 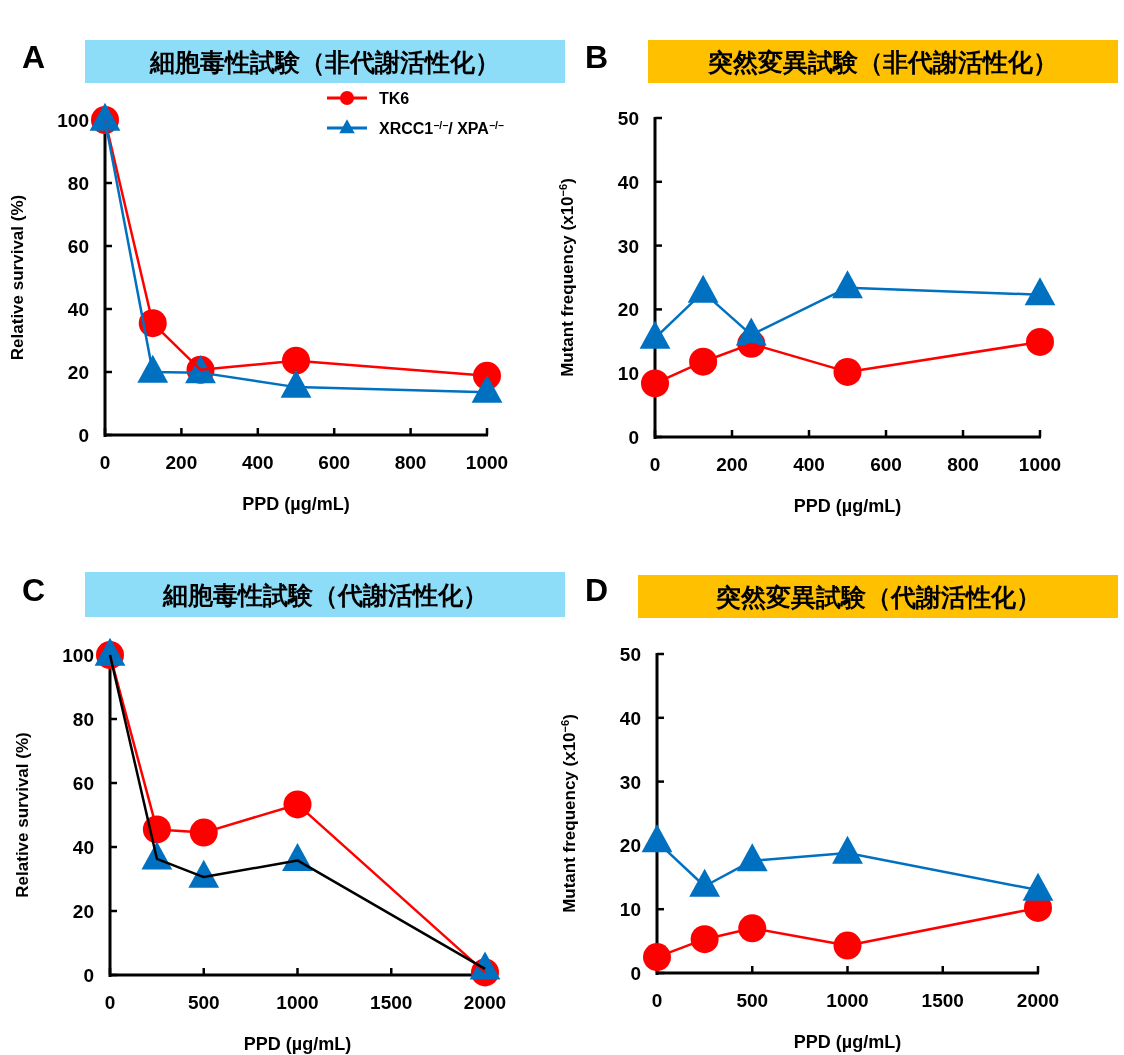 What do you see at coordinates (34, 590) in the screenshot?
I see `text: C` at bounding box center [34, 590].